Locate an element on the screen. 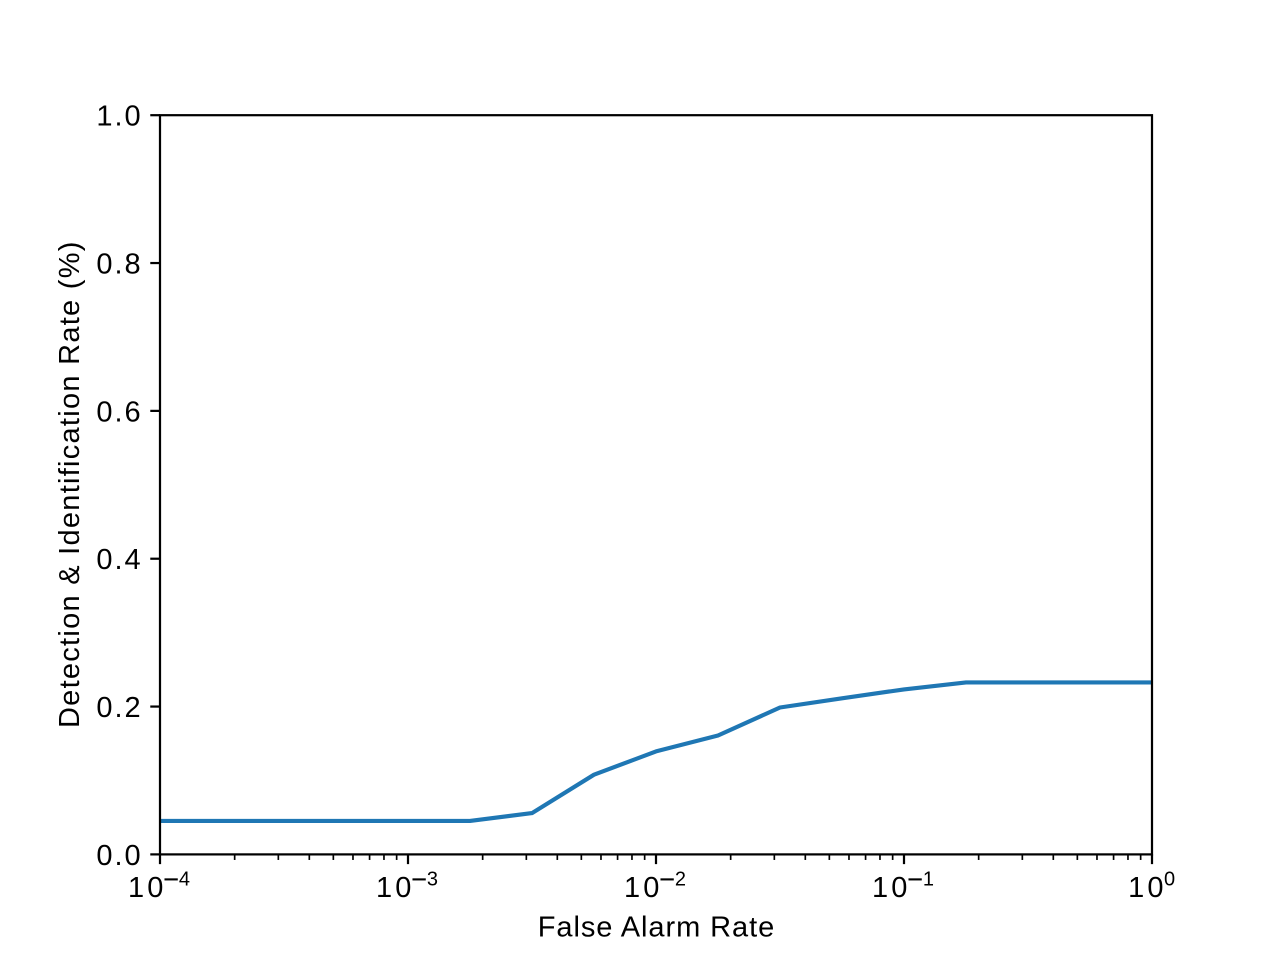  svg-text: 0.8 is located at coordinates (118, 264).